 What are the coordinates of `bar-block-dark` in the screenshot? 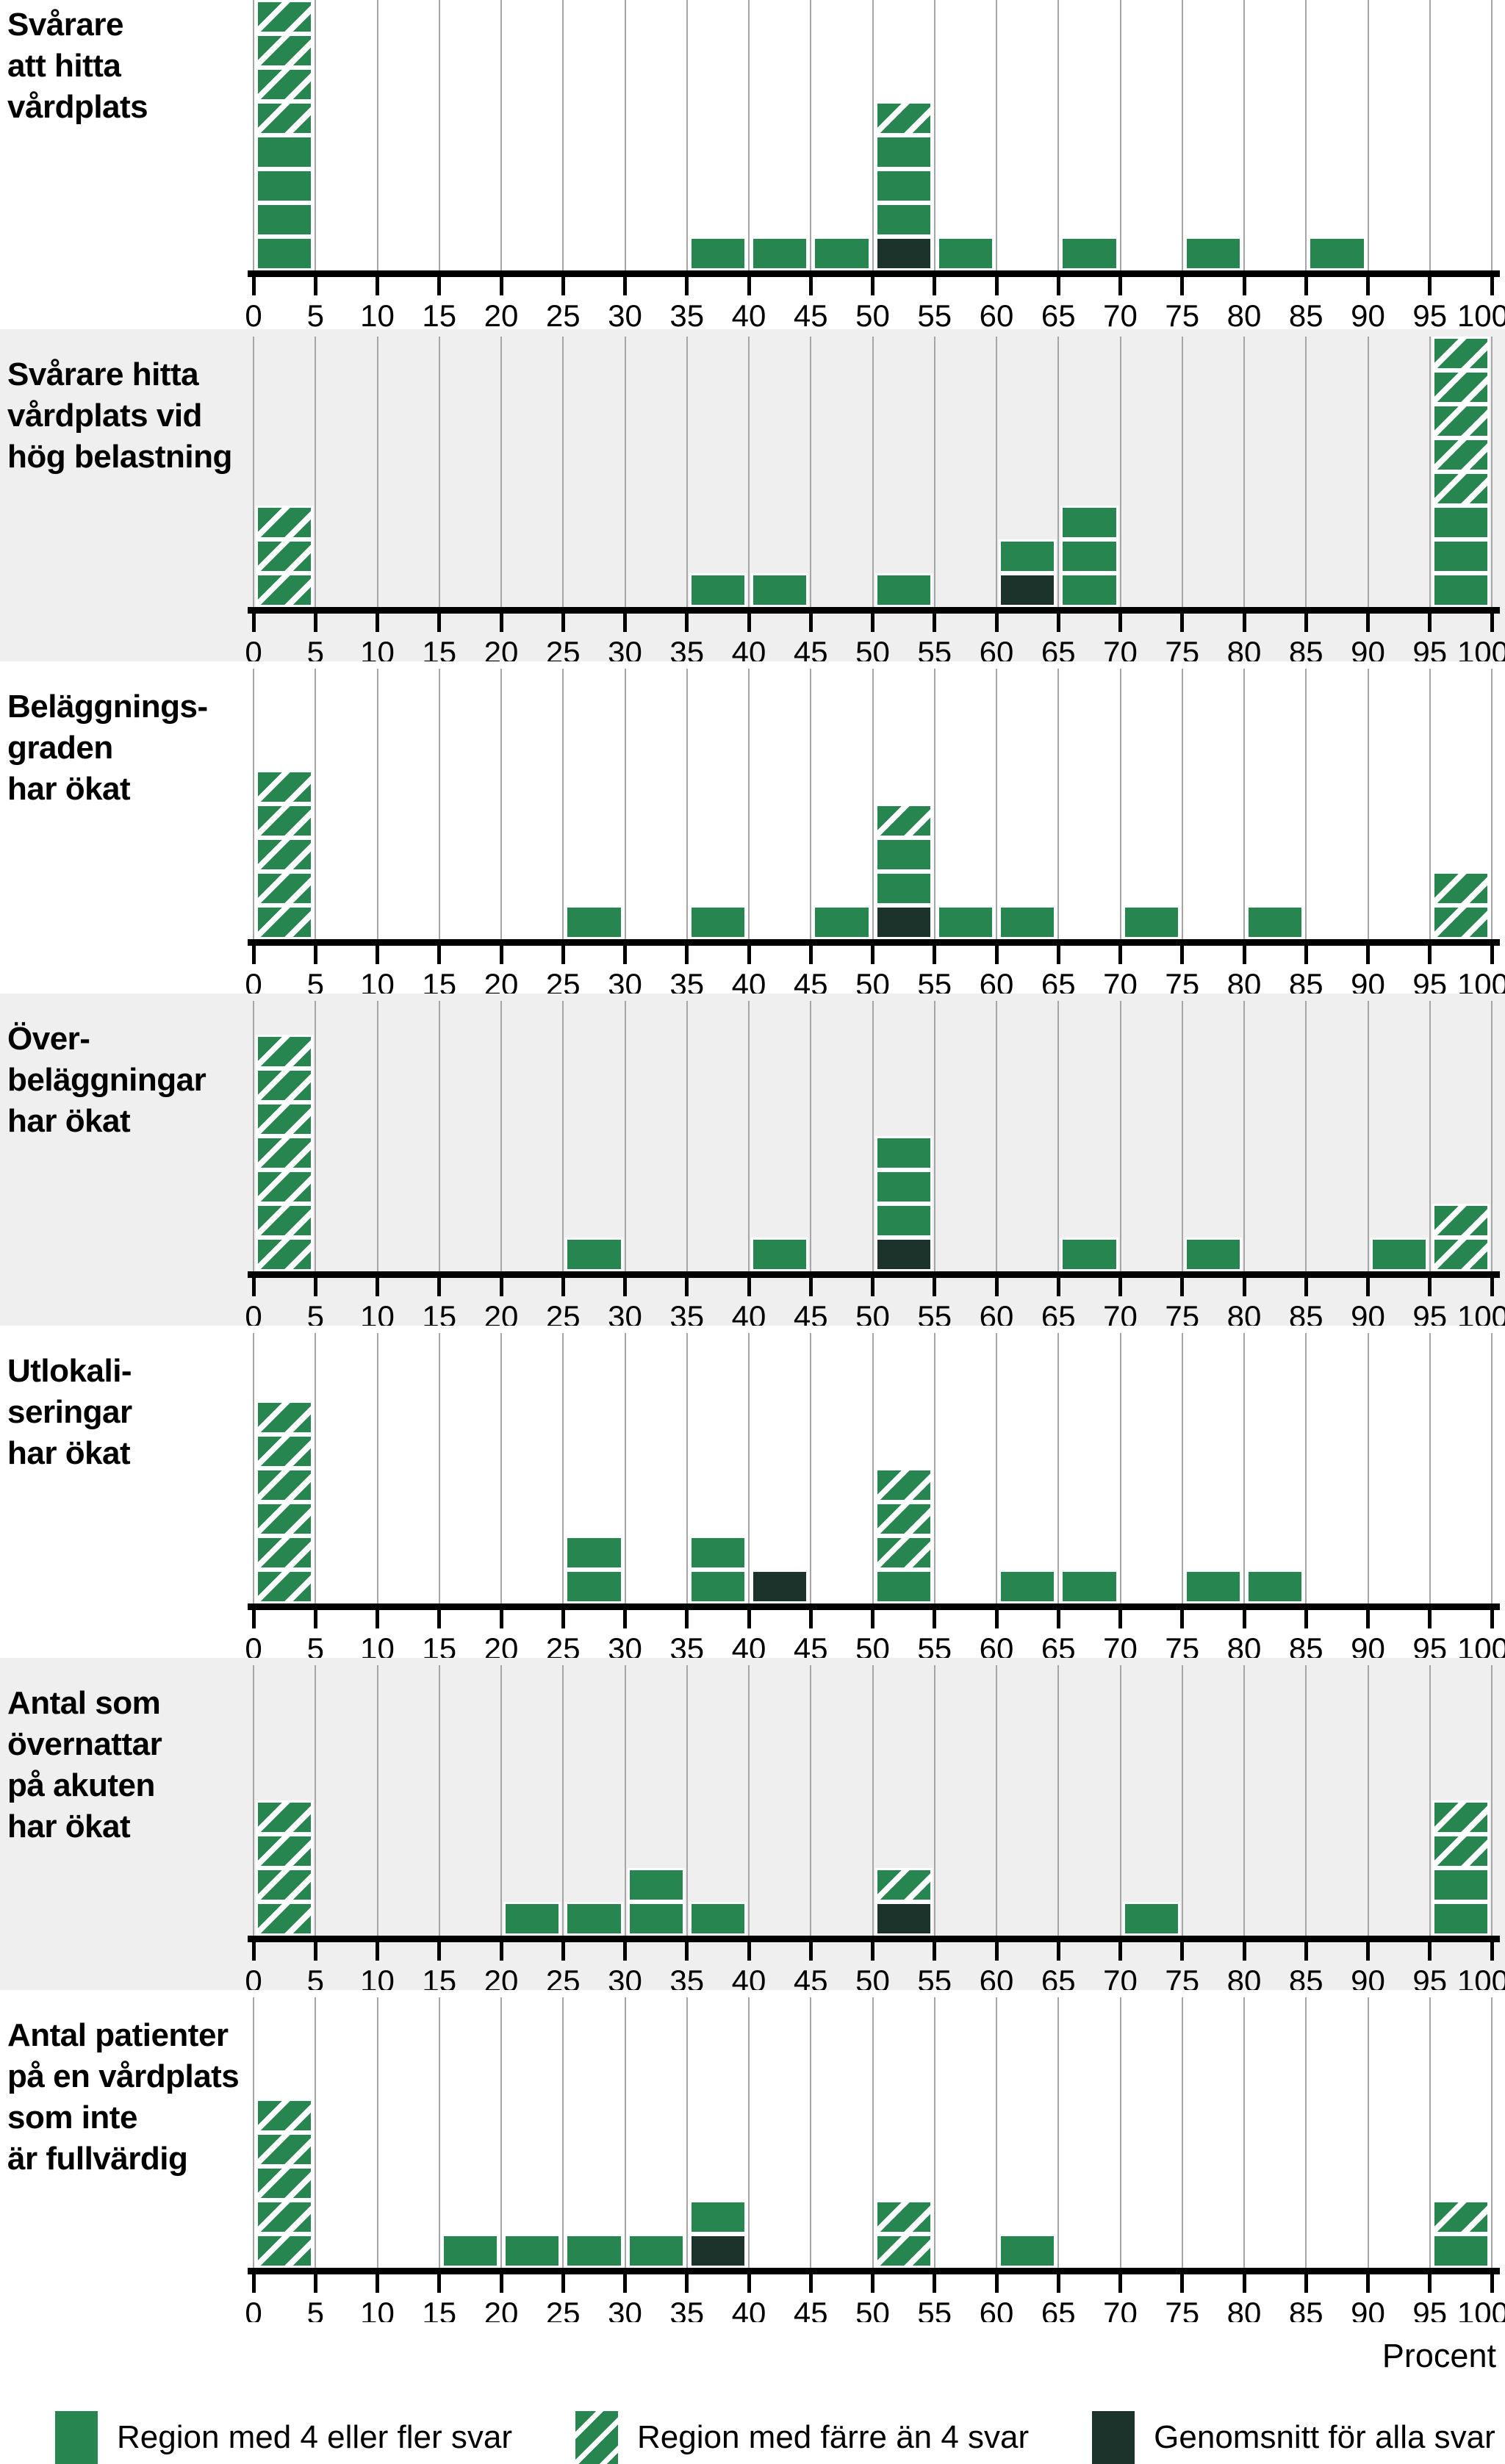 It's located at (718, 2251).